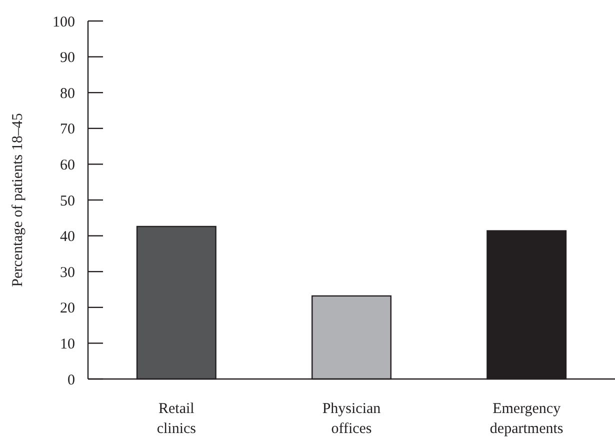  Describe the element at coordinates (71, 380) in the screenshot. I see `y-tick-label: 0` at that location.